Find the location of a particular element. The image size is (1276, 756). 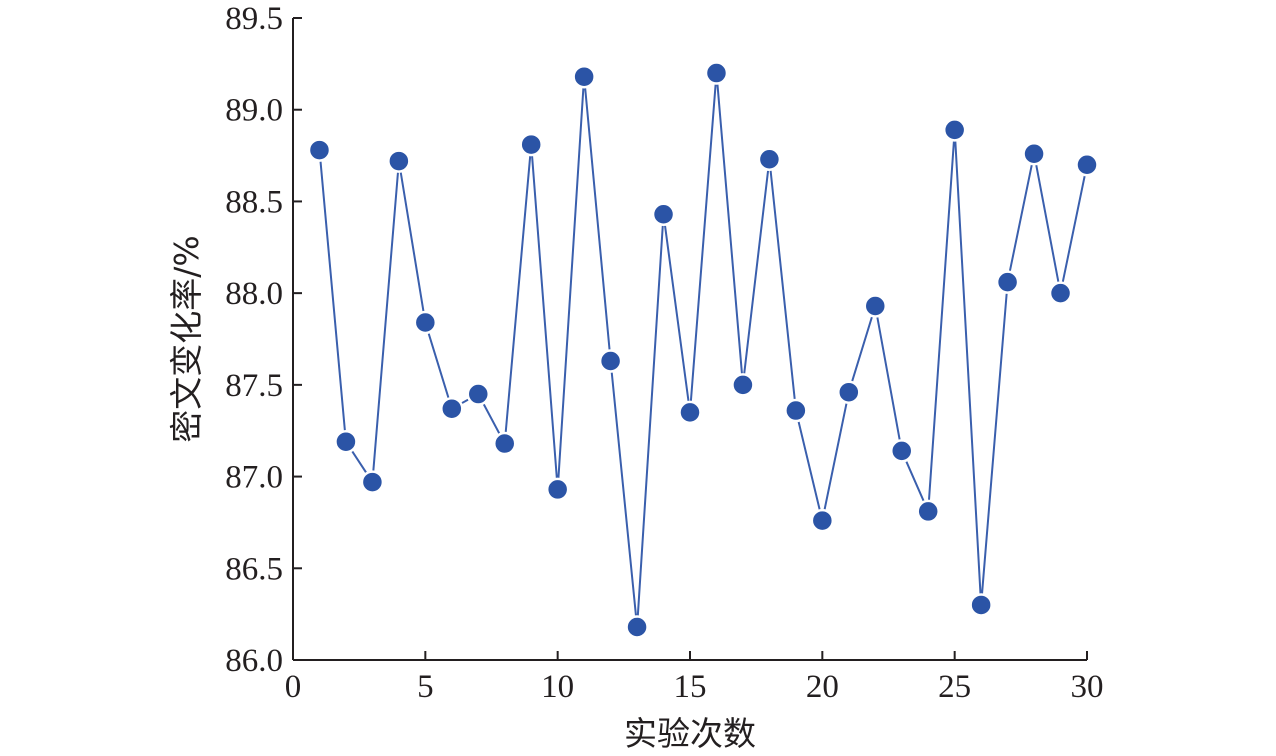

x-tick-label: 5 is located at coordinates (425, 687).